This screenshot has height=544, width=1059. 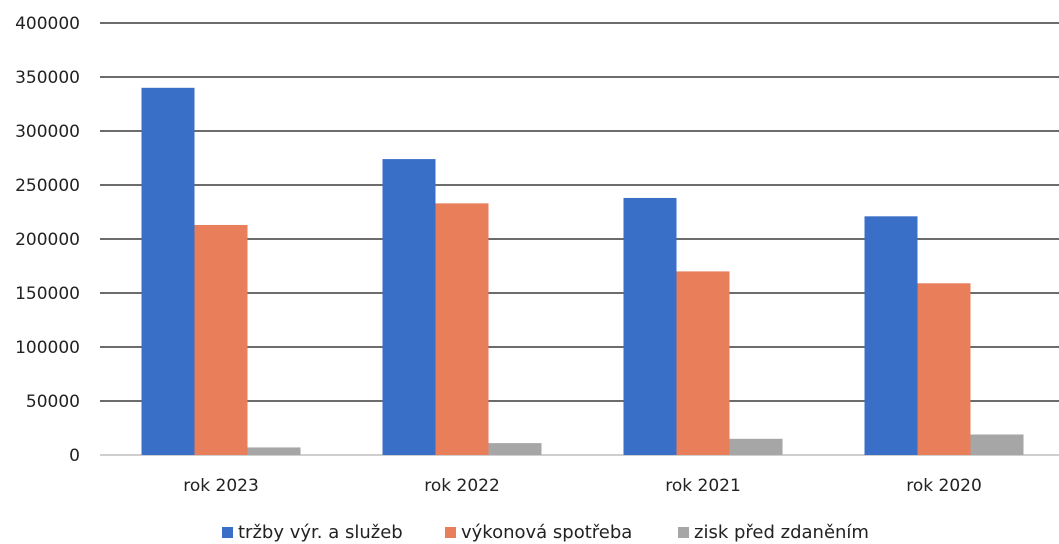 I want to click on y-tick-label: 400000, so click(x=47, y=24).